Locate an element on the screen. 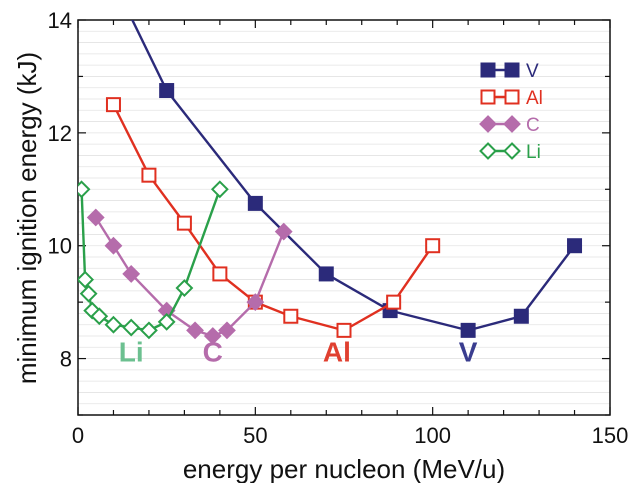 The height and width of the screenshot is (483, 636). y-tick-label: 14 is located at coordinates (60, 20).